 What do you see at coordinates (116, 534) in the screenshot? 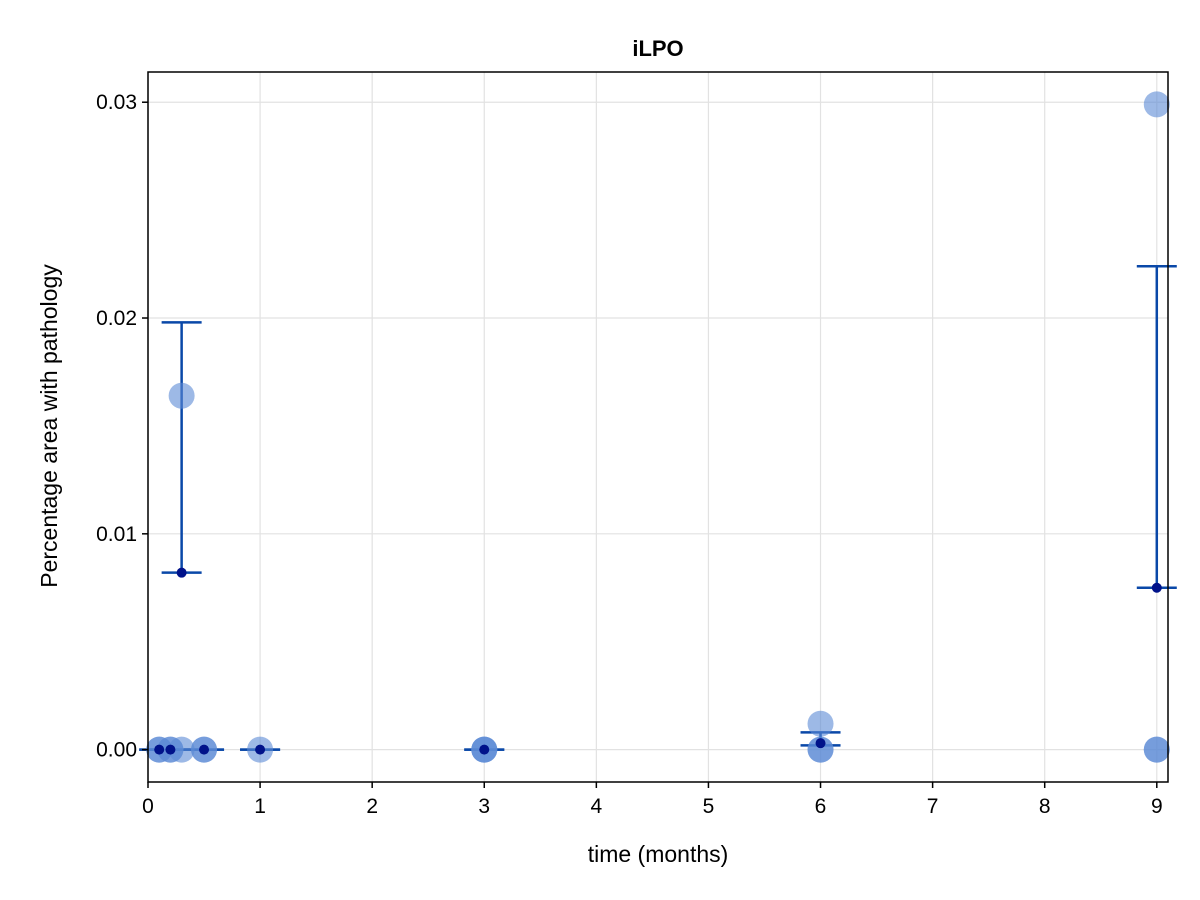
I see `y-tick-label: 0.01` at bounding box center [116, 534].